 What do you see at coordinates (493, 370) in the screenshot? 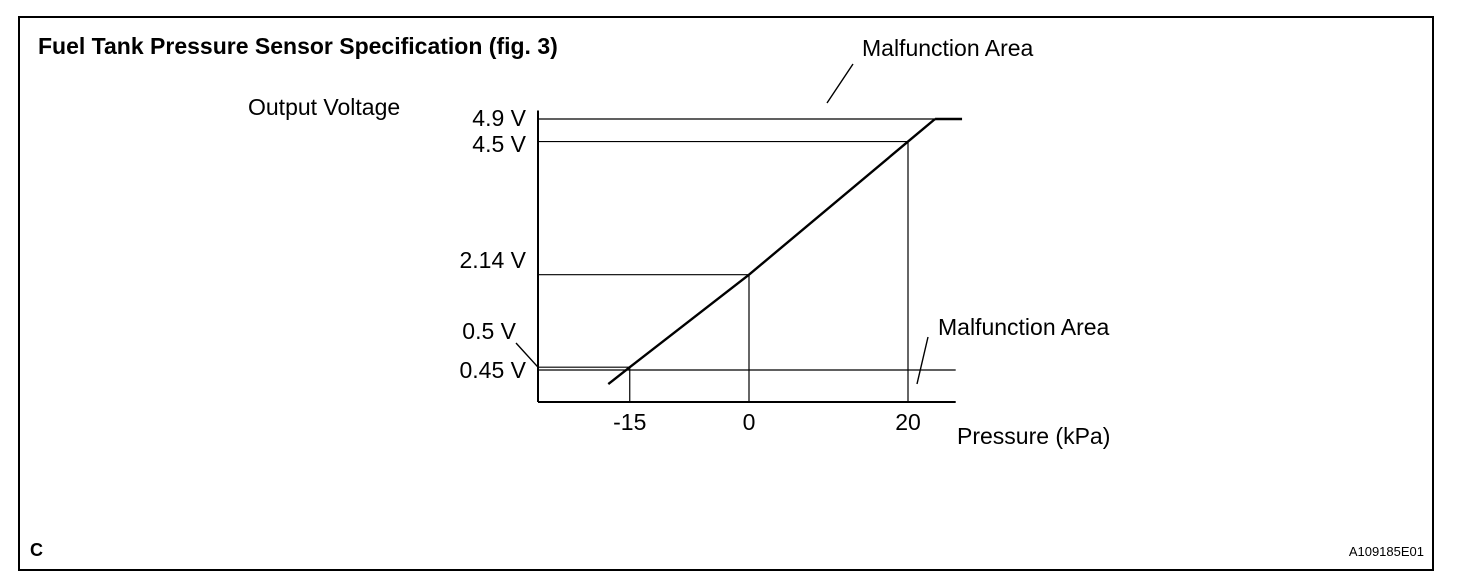
I see `y-tick-label: 0.45 V` at bounding box center [493, 370].